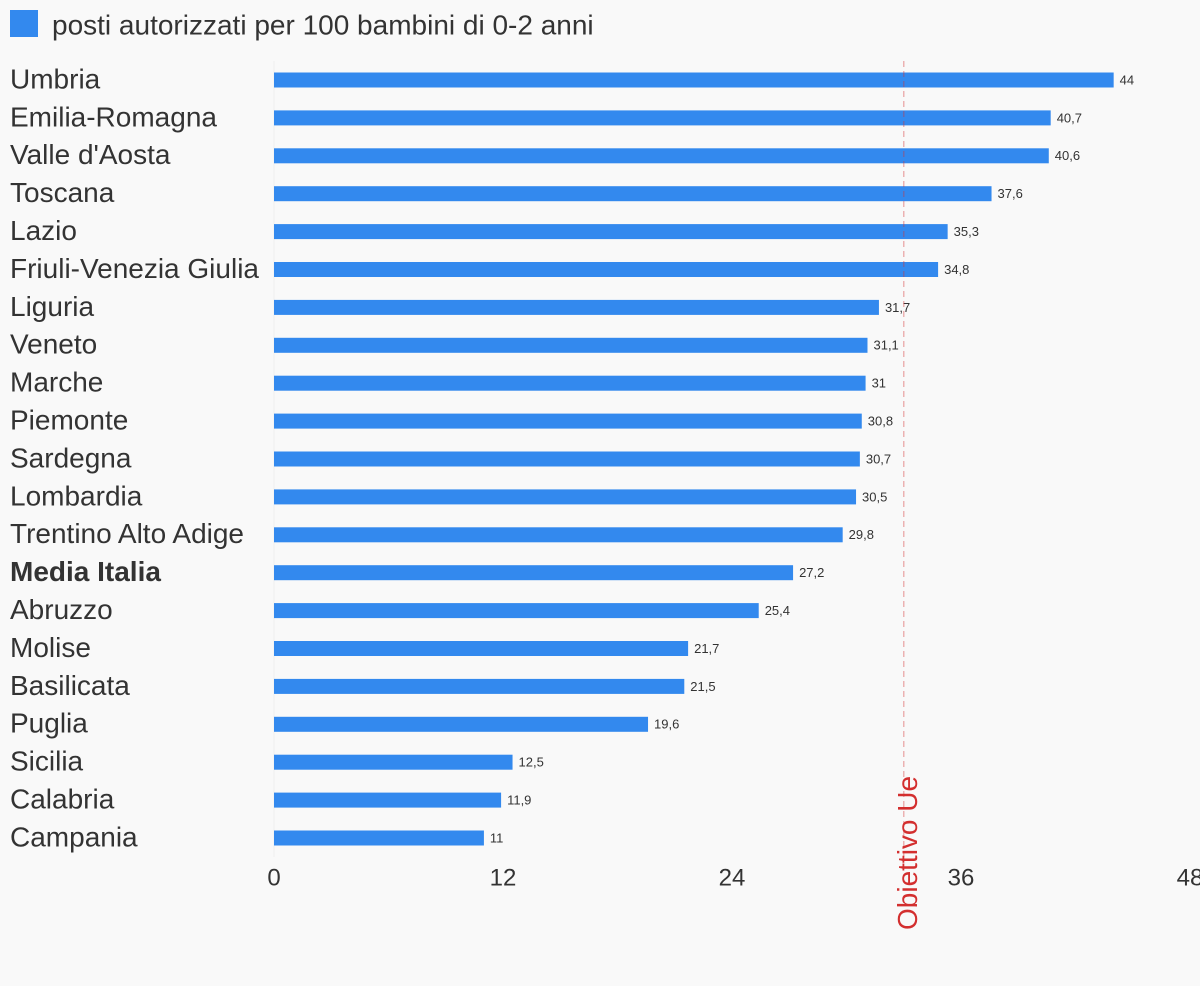 This screenshot has width=1200, height=986. I want to click on category-label: Veneto, so click(53, 344).